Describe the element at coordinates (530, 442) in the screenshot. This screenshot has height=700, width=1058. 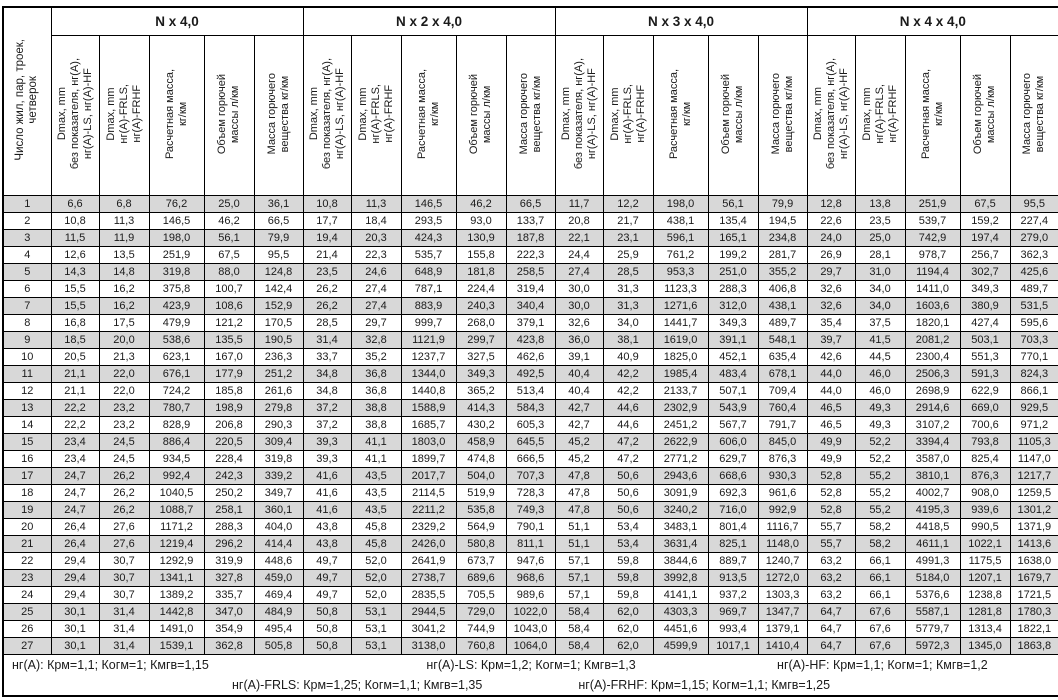
I see `value-cell: 645,5` at that location.